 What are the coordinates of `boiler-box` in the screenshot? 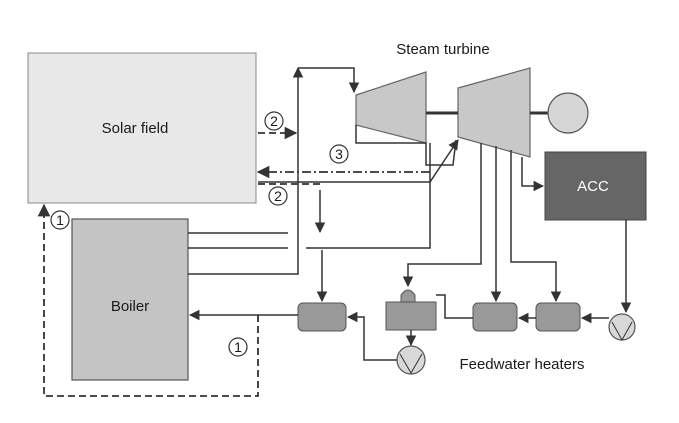 It's located at (130, 299).